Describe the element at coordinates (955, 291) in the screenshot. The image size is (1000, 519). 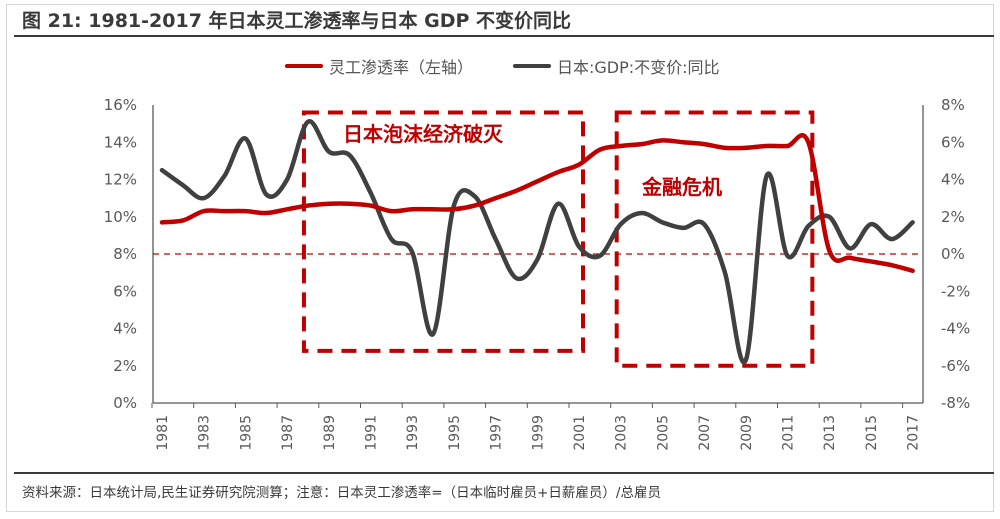
I see `y-right-tick-label: -2%` at that location.